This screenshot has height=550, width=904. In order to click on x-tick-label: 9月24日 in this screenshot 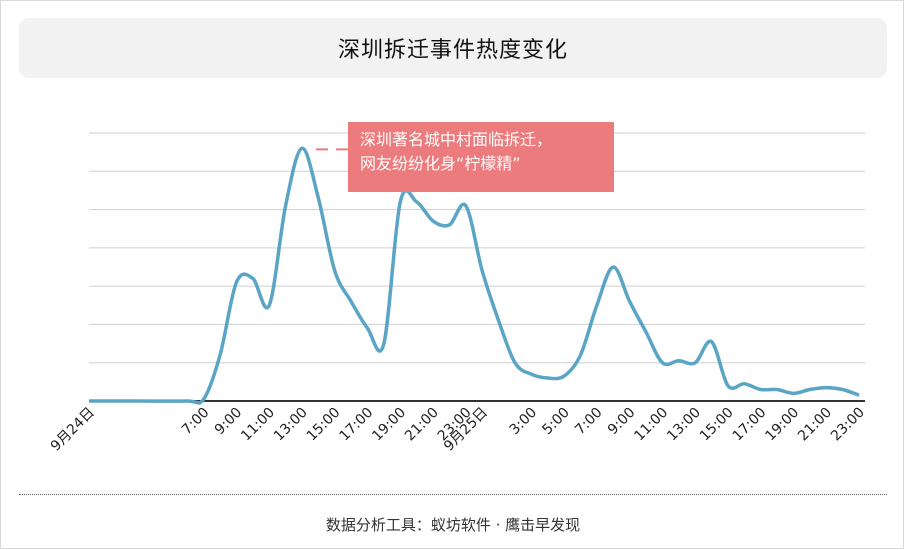, I will do `click(73, 430)`.